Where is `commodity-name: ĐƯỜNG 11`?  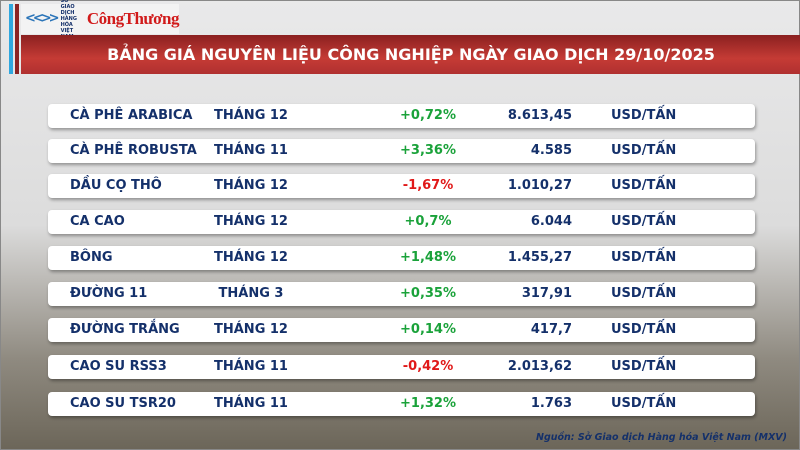 commodity-name: ĐƯỜNG 11 is located at coordinates (109, 293).